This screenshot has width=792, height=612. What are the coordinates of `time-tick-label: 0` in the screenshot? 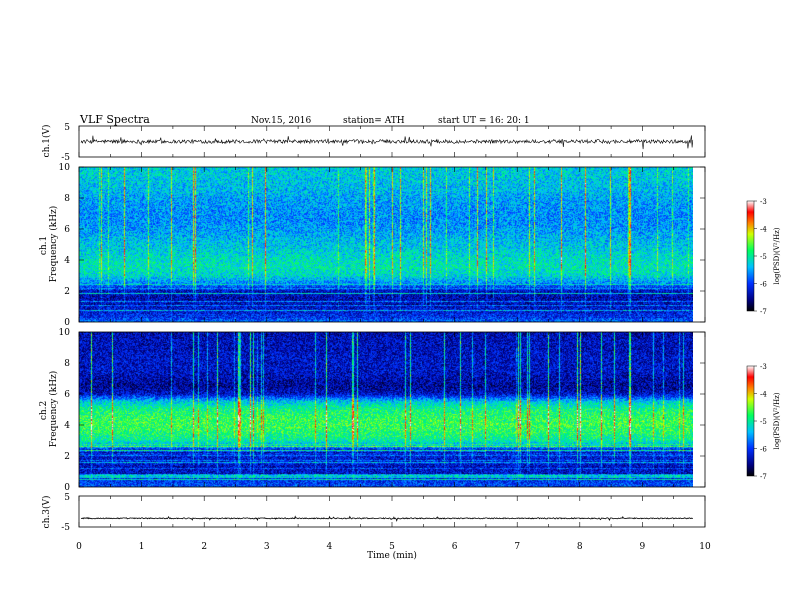 It's located at (79, 547).